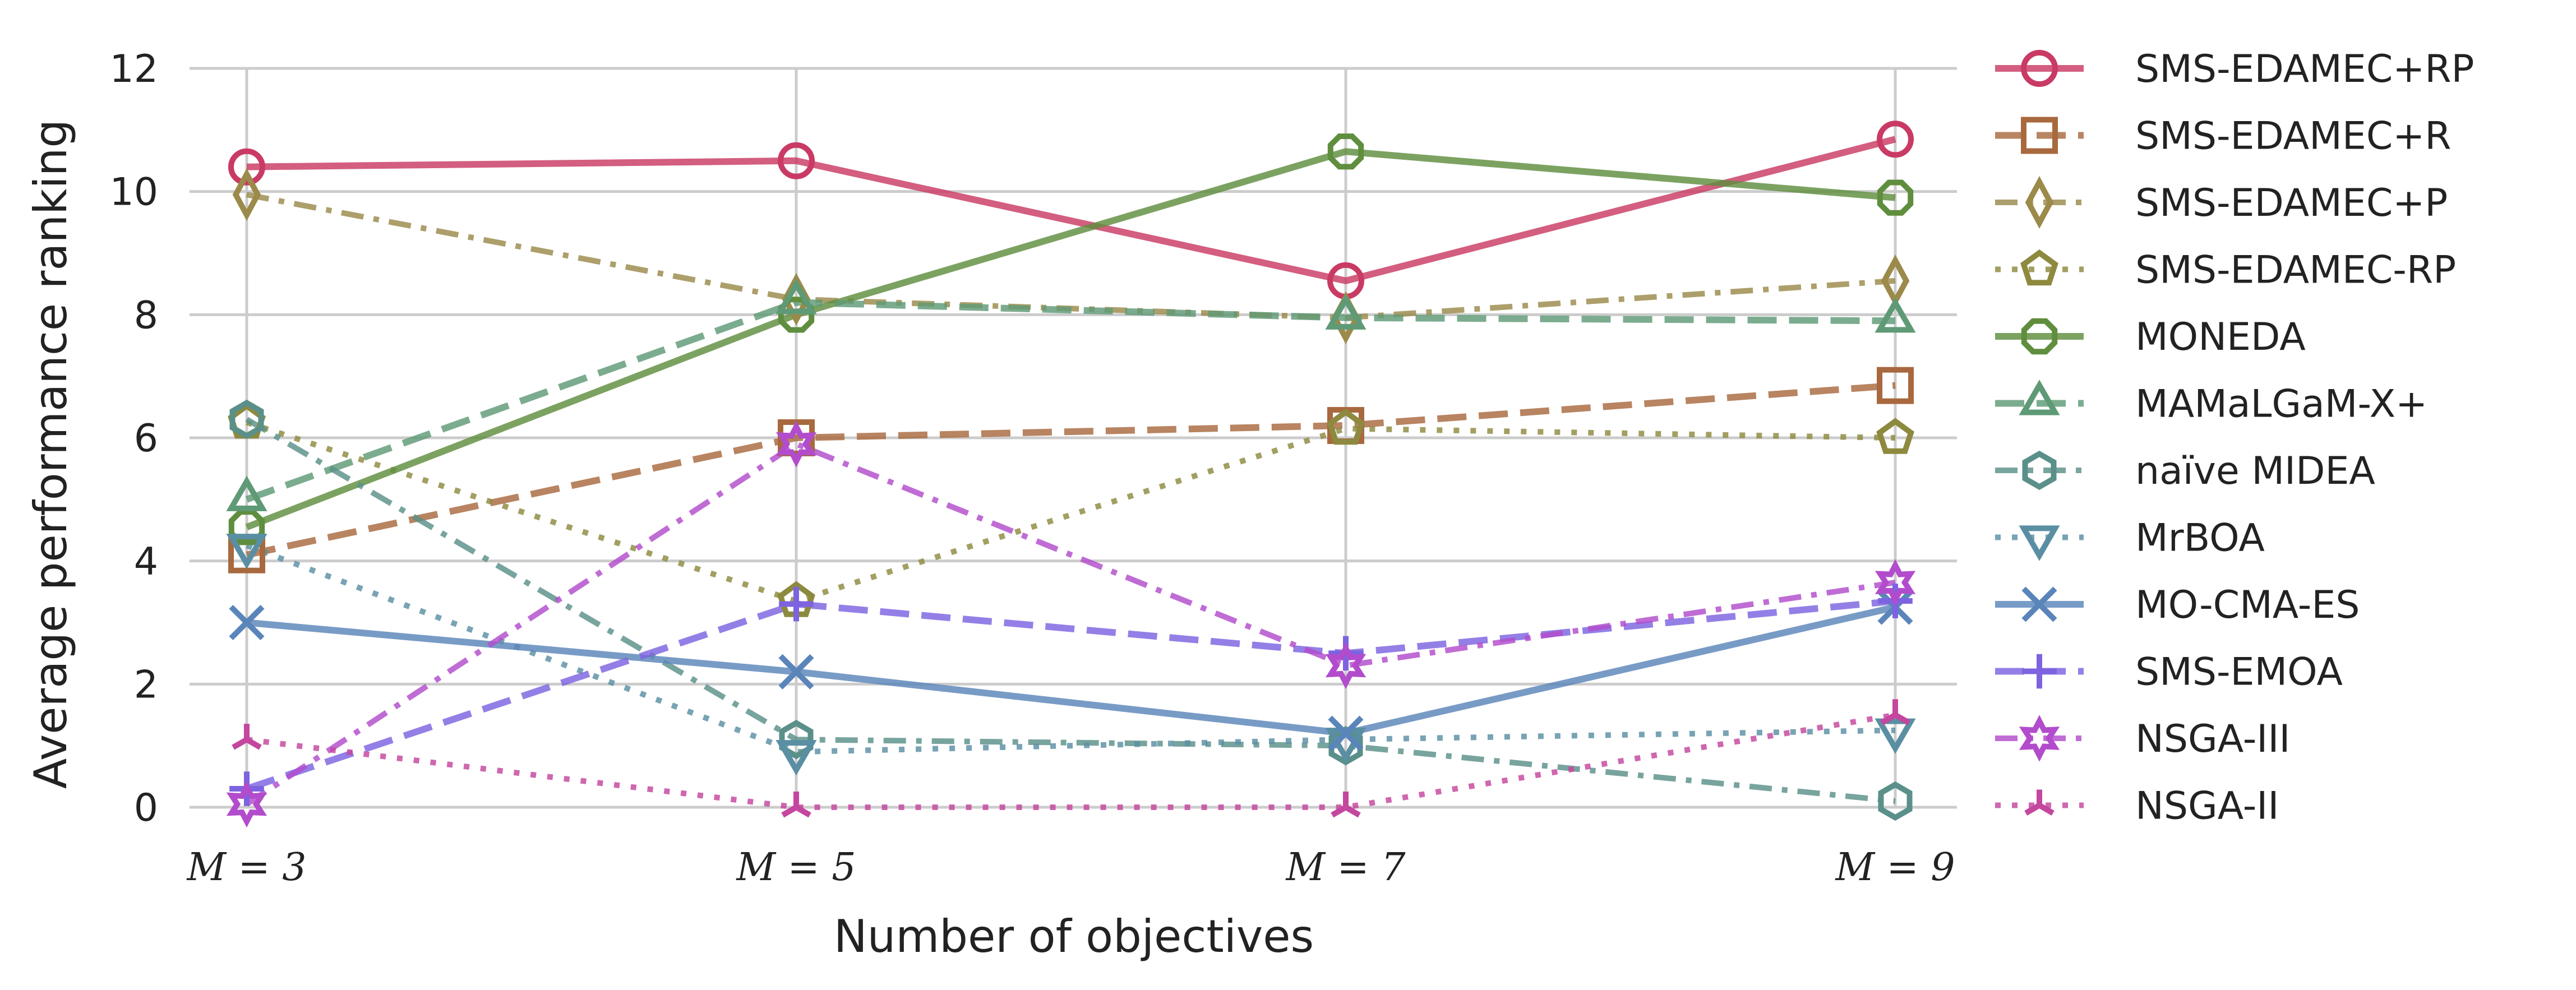 Image resolution: width=2576 pixels, height=990 pixels. I want to click on legend-label: MO-CMA-ES, so click(2247, 605).